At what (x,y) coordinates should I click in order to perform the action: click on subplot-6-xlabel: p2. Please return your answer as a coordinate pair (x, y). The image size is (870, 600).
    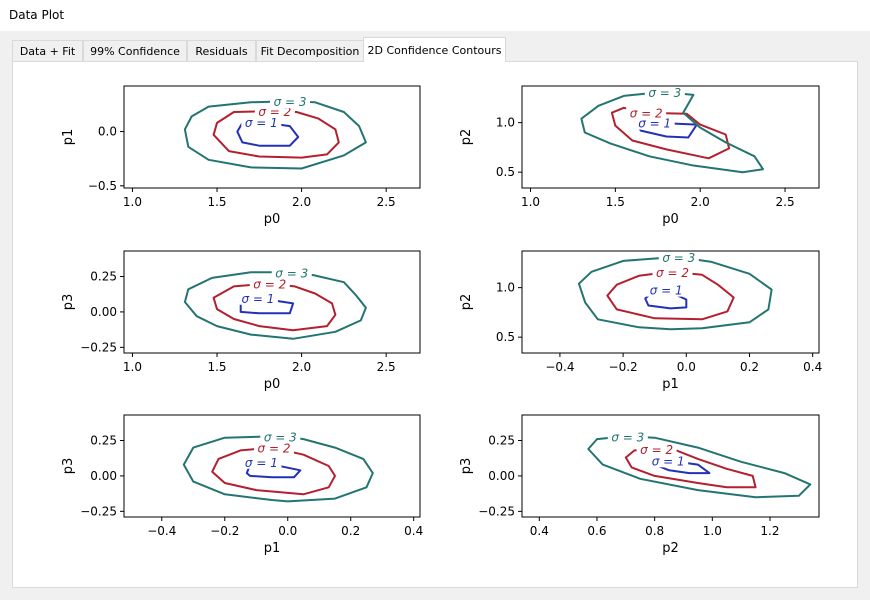
    Looking at the image, I should click on (670, 548).